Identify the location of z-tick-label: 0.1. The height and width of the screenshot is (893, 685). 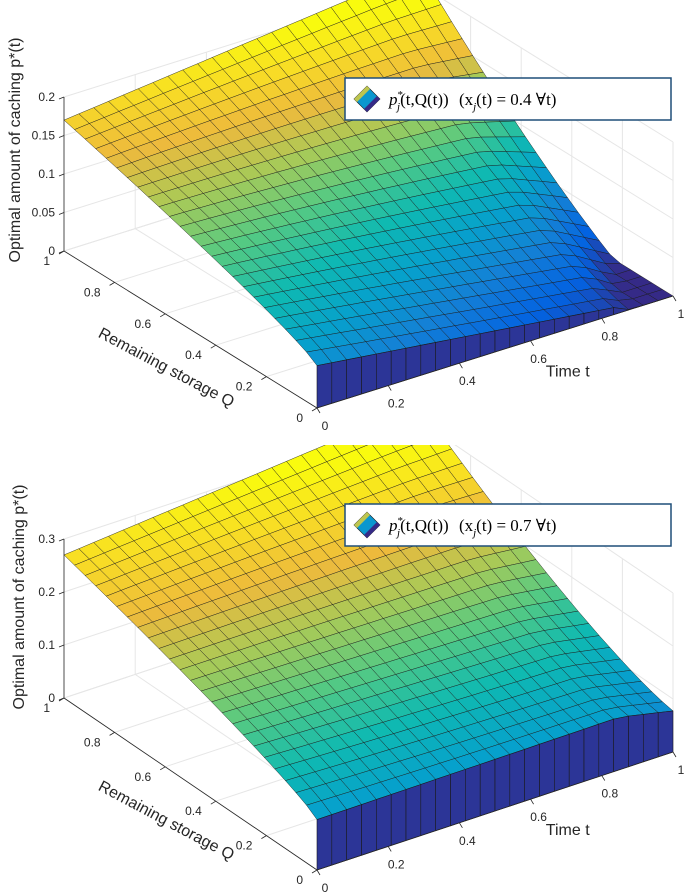
(46, 174).